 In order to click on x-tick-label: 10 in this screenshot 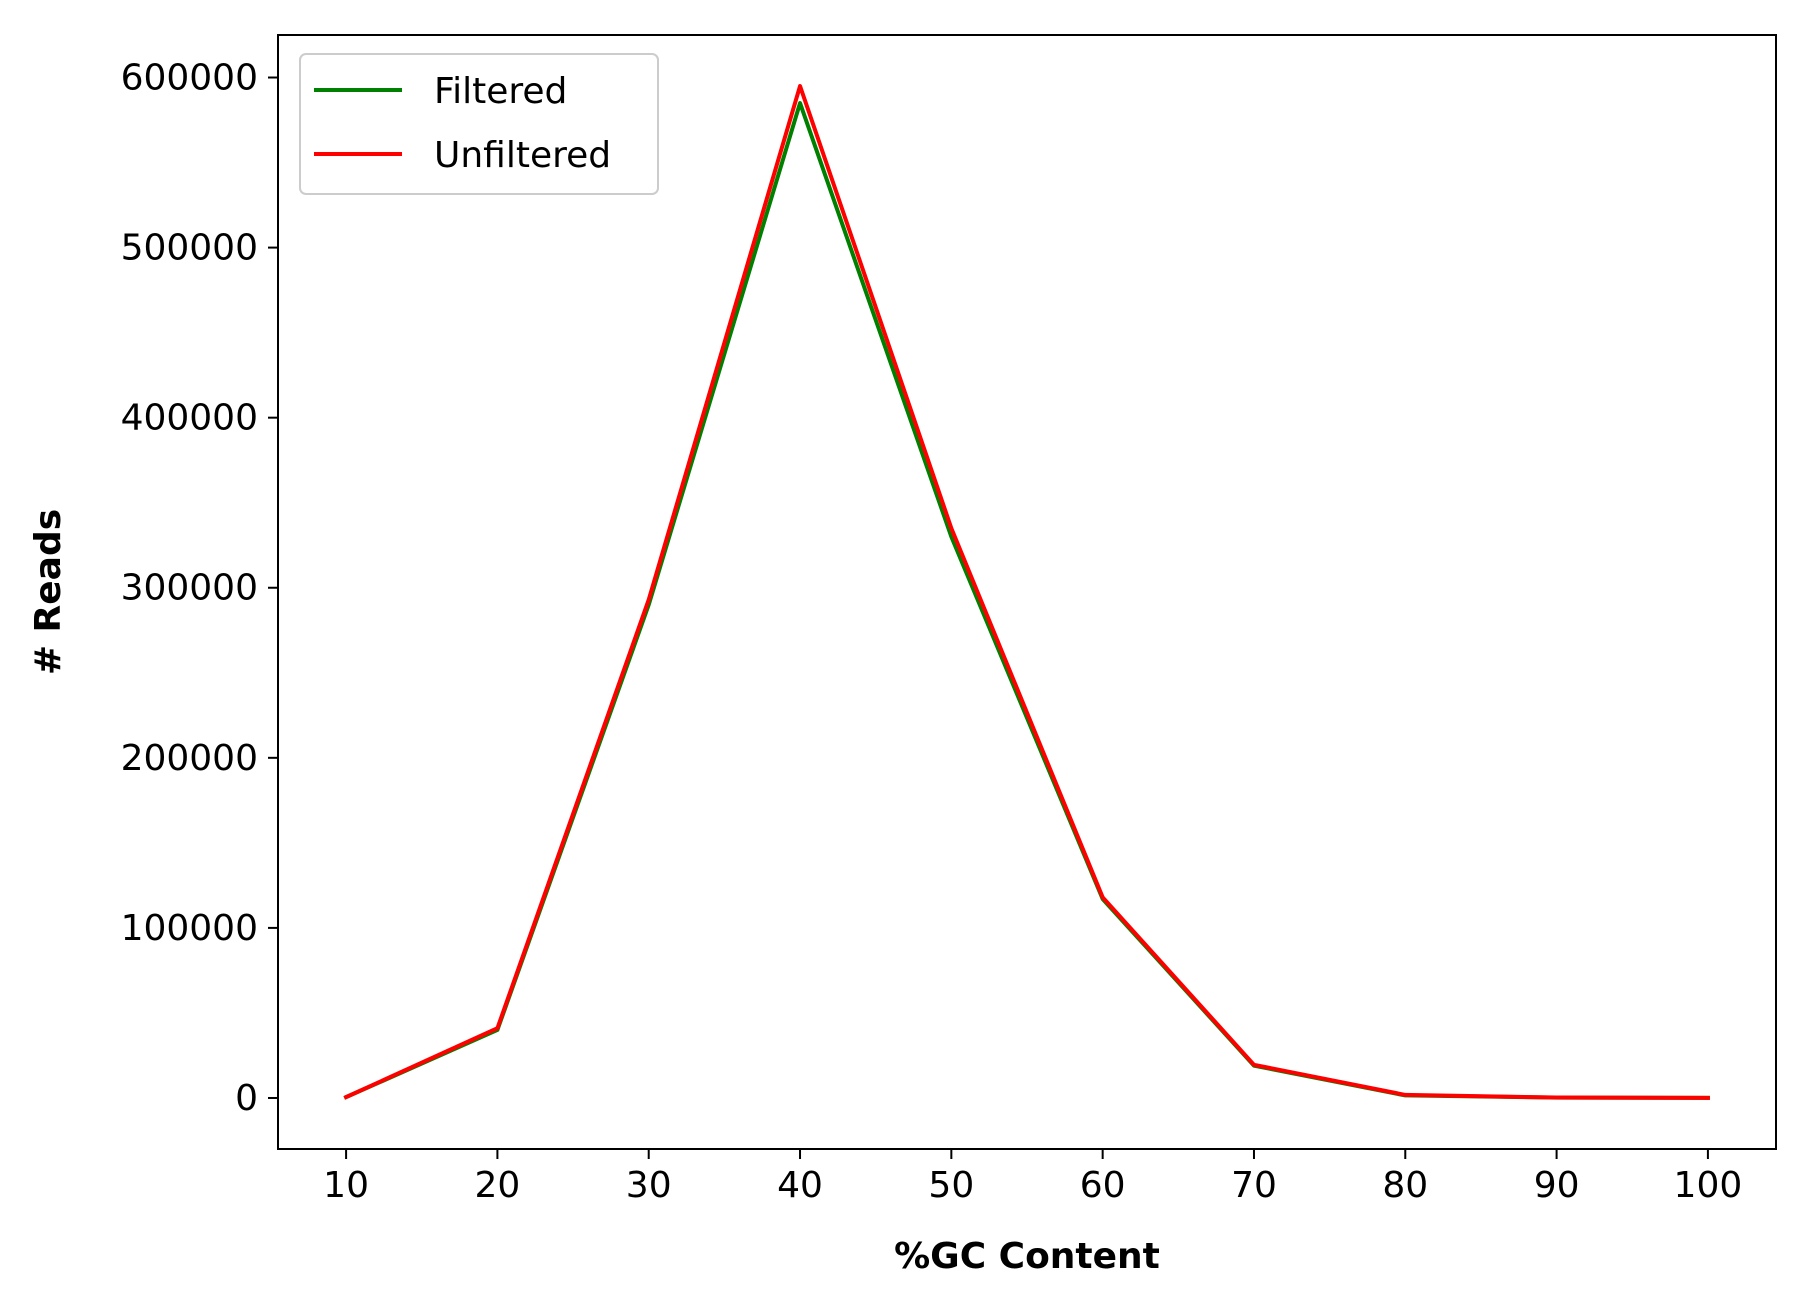, I will do `click(346, 1185)`.